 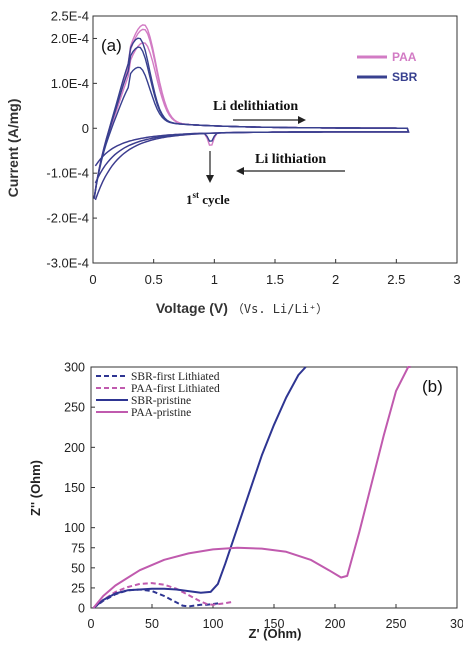 I want to click on legend-label-paa: PAA, so click(x=404, y=57).